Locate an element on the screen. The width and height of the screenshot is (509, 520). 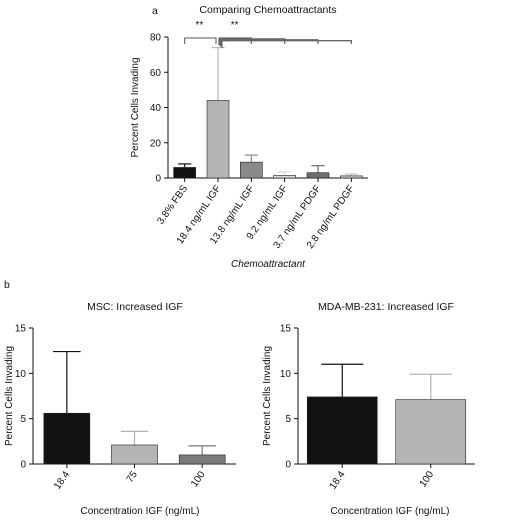
x-tick-label: 3.8% FBS is located at coordinates (172, 204).